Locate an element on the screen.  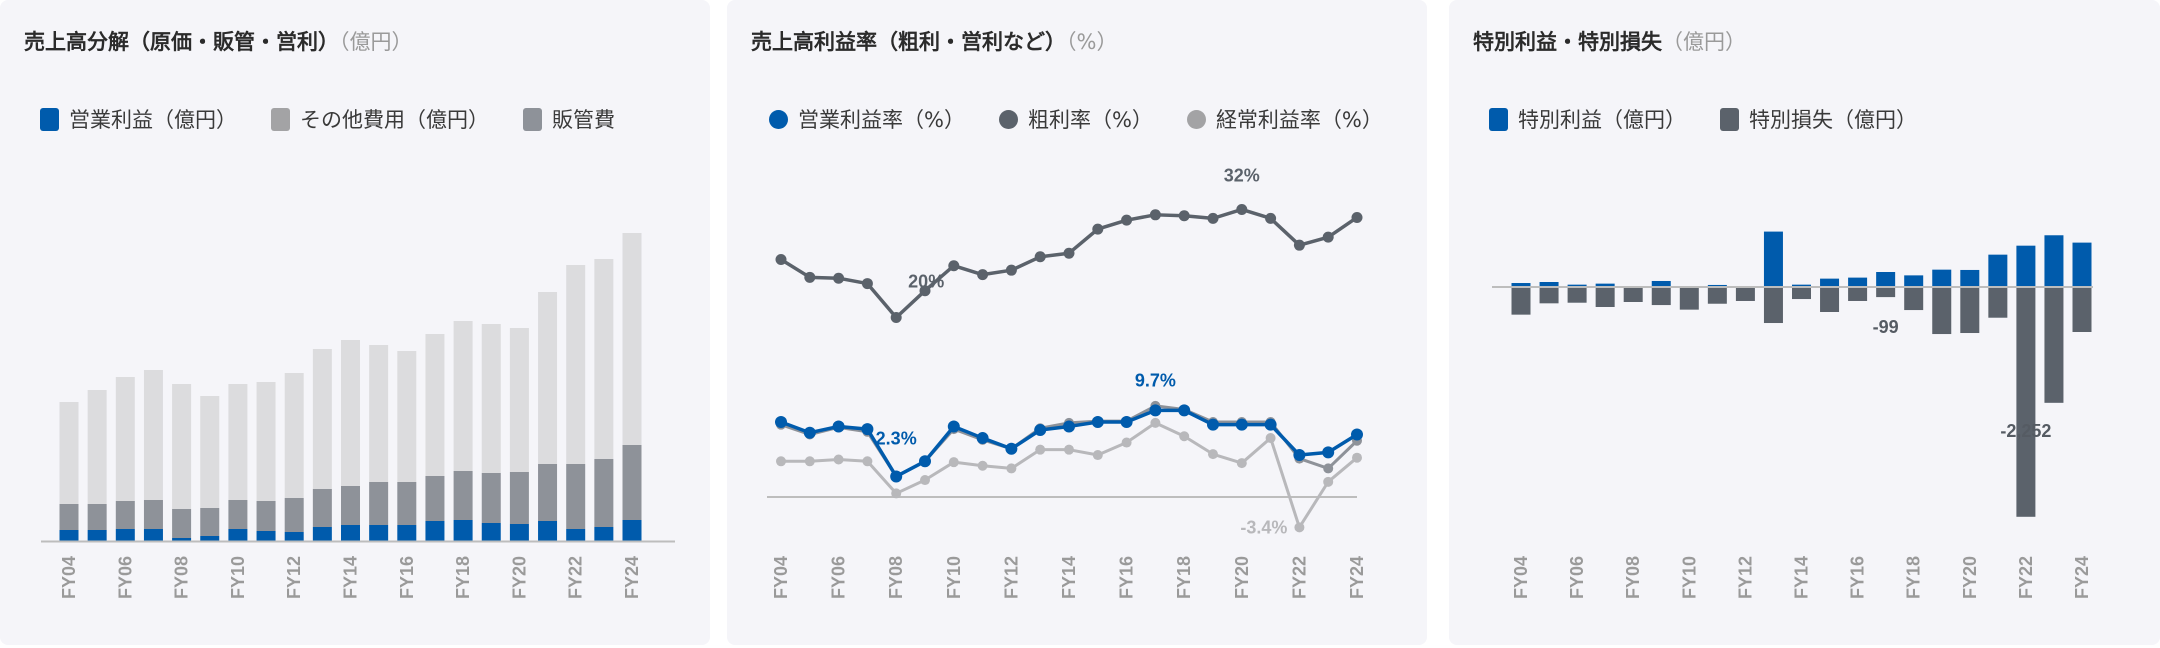
data-label: -2,252 is located at coordinates (2025, 431).